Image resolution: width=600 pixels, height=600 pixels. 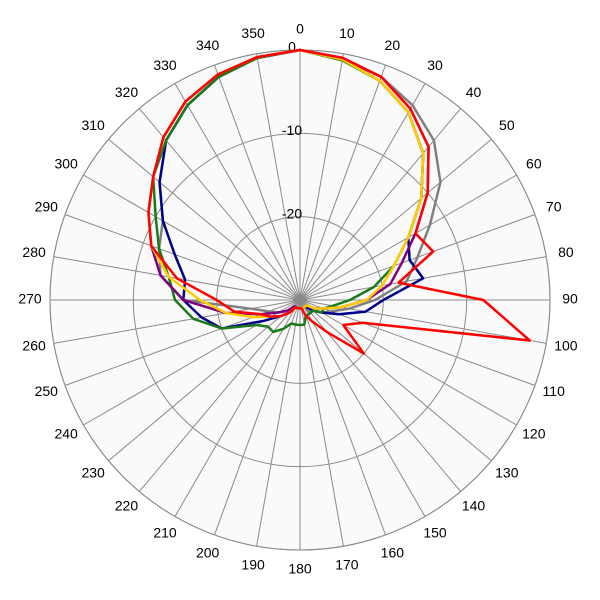 What do you see at coordinates (347, 565) in the screenshot?
I see `angle-label: 170` at bounding box center [347, 565].